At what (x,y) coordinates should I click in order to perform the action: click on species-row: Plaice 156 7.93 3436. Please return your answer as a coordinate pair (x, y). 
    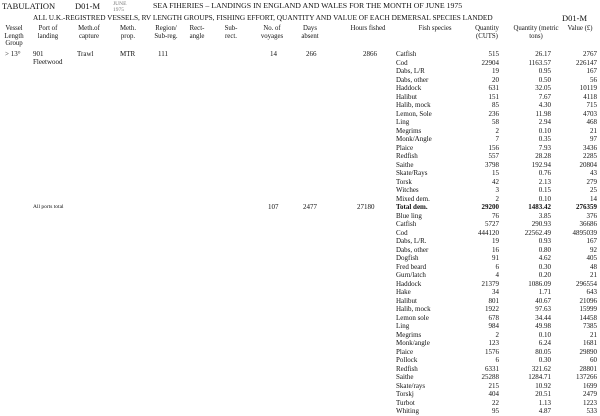
    Looking at the image, I should click on (300, 148).